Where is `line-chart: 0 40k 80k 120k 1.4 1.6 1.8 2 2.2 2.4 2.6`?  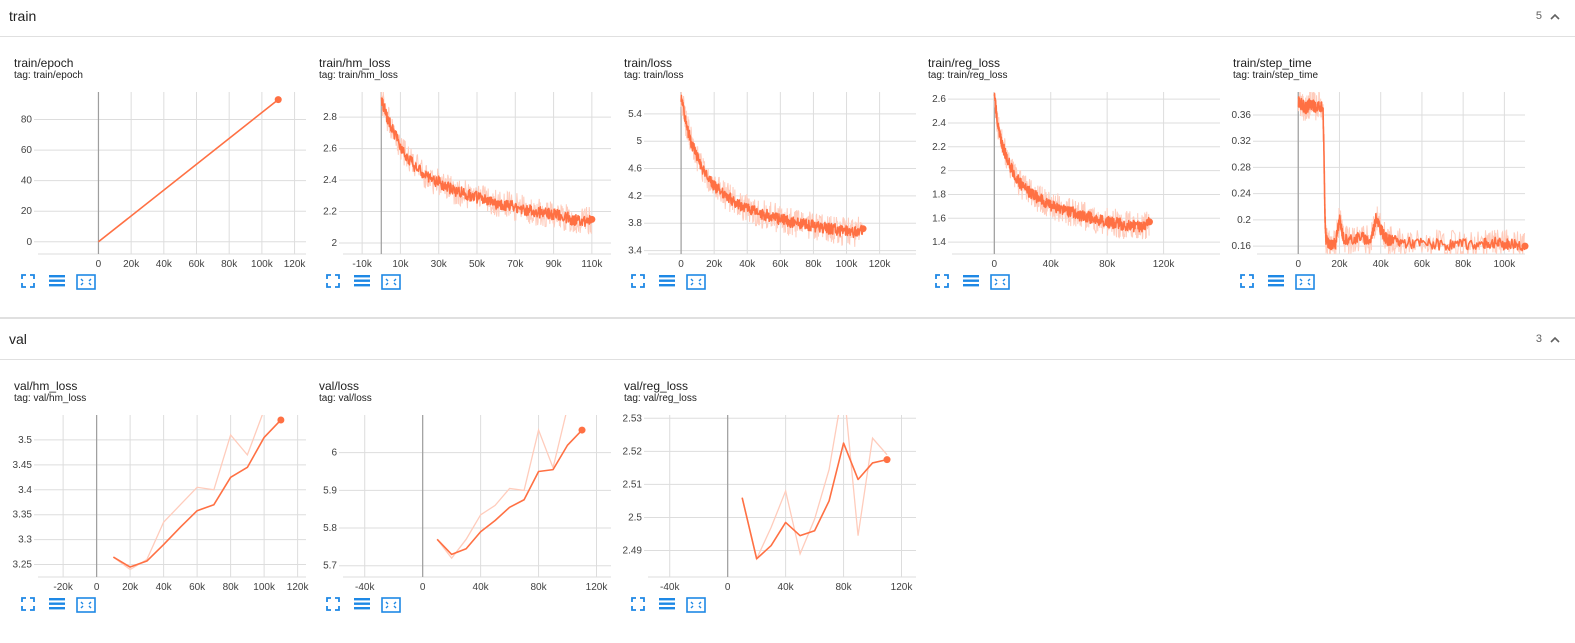 line-chart: 0 40k 80k 120k 1.4 1.6 1.8 2 2.2 2.4 2.6 is located at coordinates (1069, 175).